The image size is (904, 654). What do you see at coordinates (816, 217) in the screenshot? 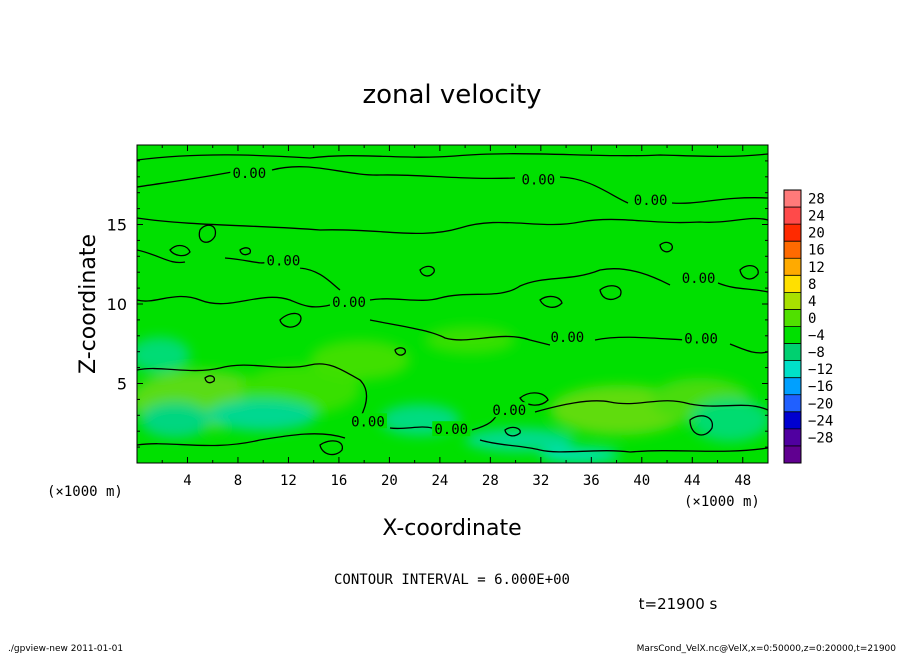
I see `colorbar-label: 24` at bounding box center [816, 217].